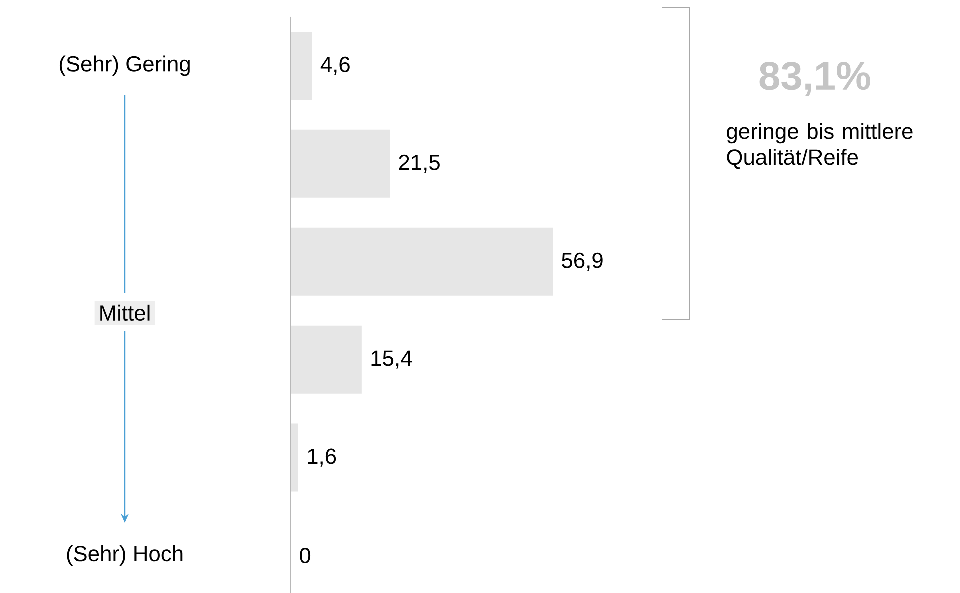 This screenshot has width=960, height=593. I want to click on text: Mittel, so click(125, 312).